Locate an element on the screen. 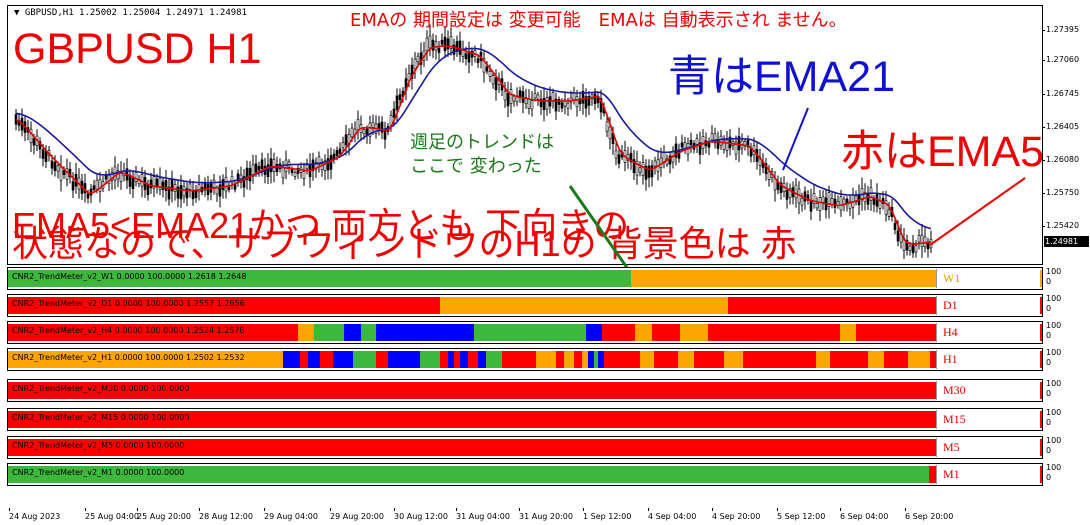  subwindow-indicator-label: CNR2_TrendMeter_v2_M5 0.0000 100.0000 is located at coordinates (98, 445).